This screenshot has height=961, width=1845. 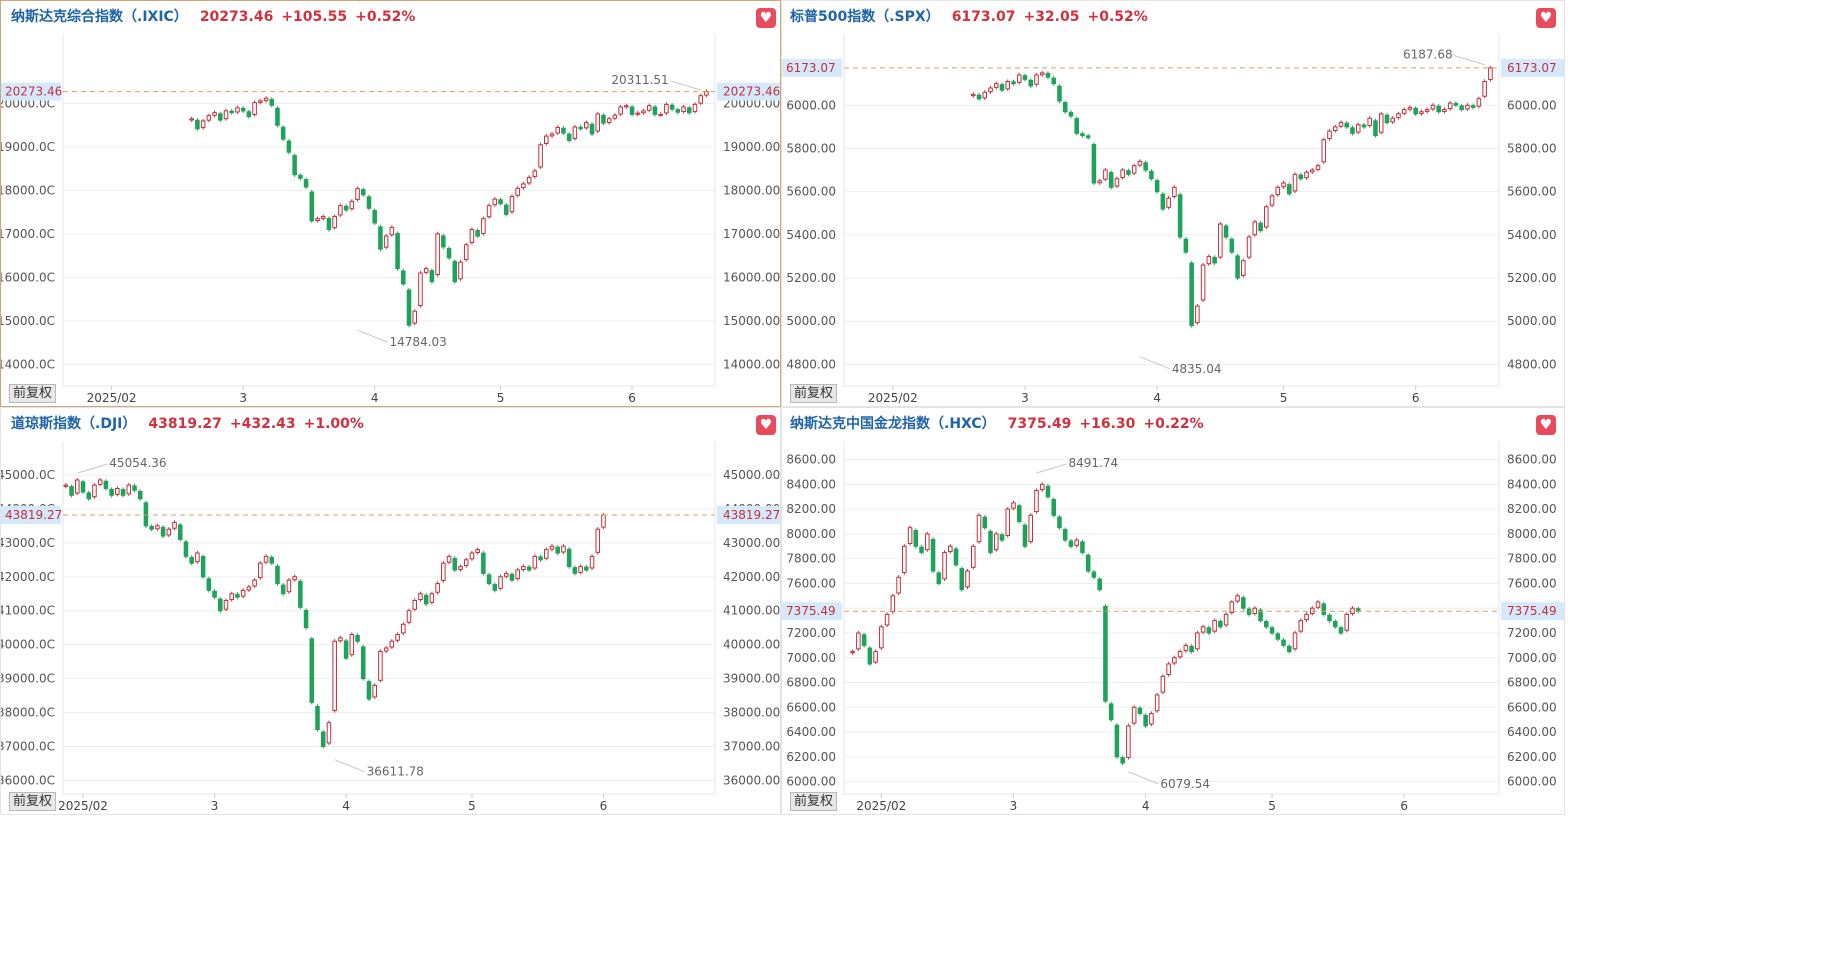 What do you see at coordinates (1532, 757) in the screenshot?
I see `y-tick-label-right: 6200.00` at bounding box center [1532, 757].